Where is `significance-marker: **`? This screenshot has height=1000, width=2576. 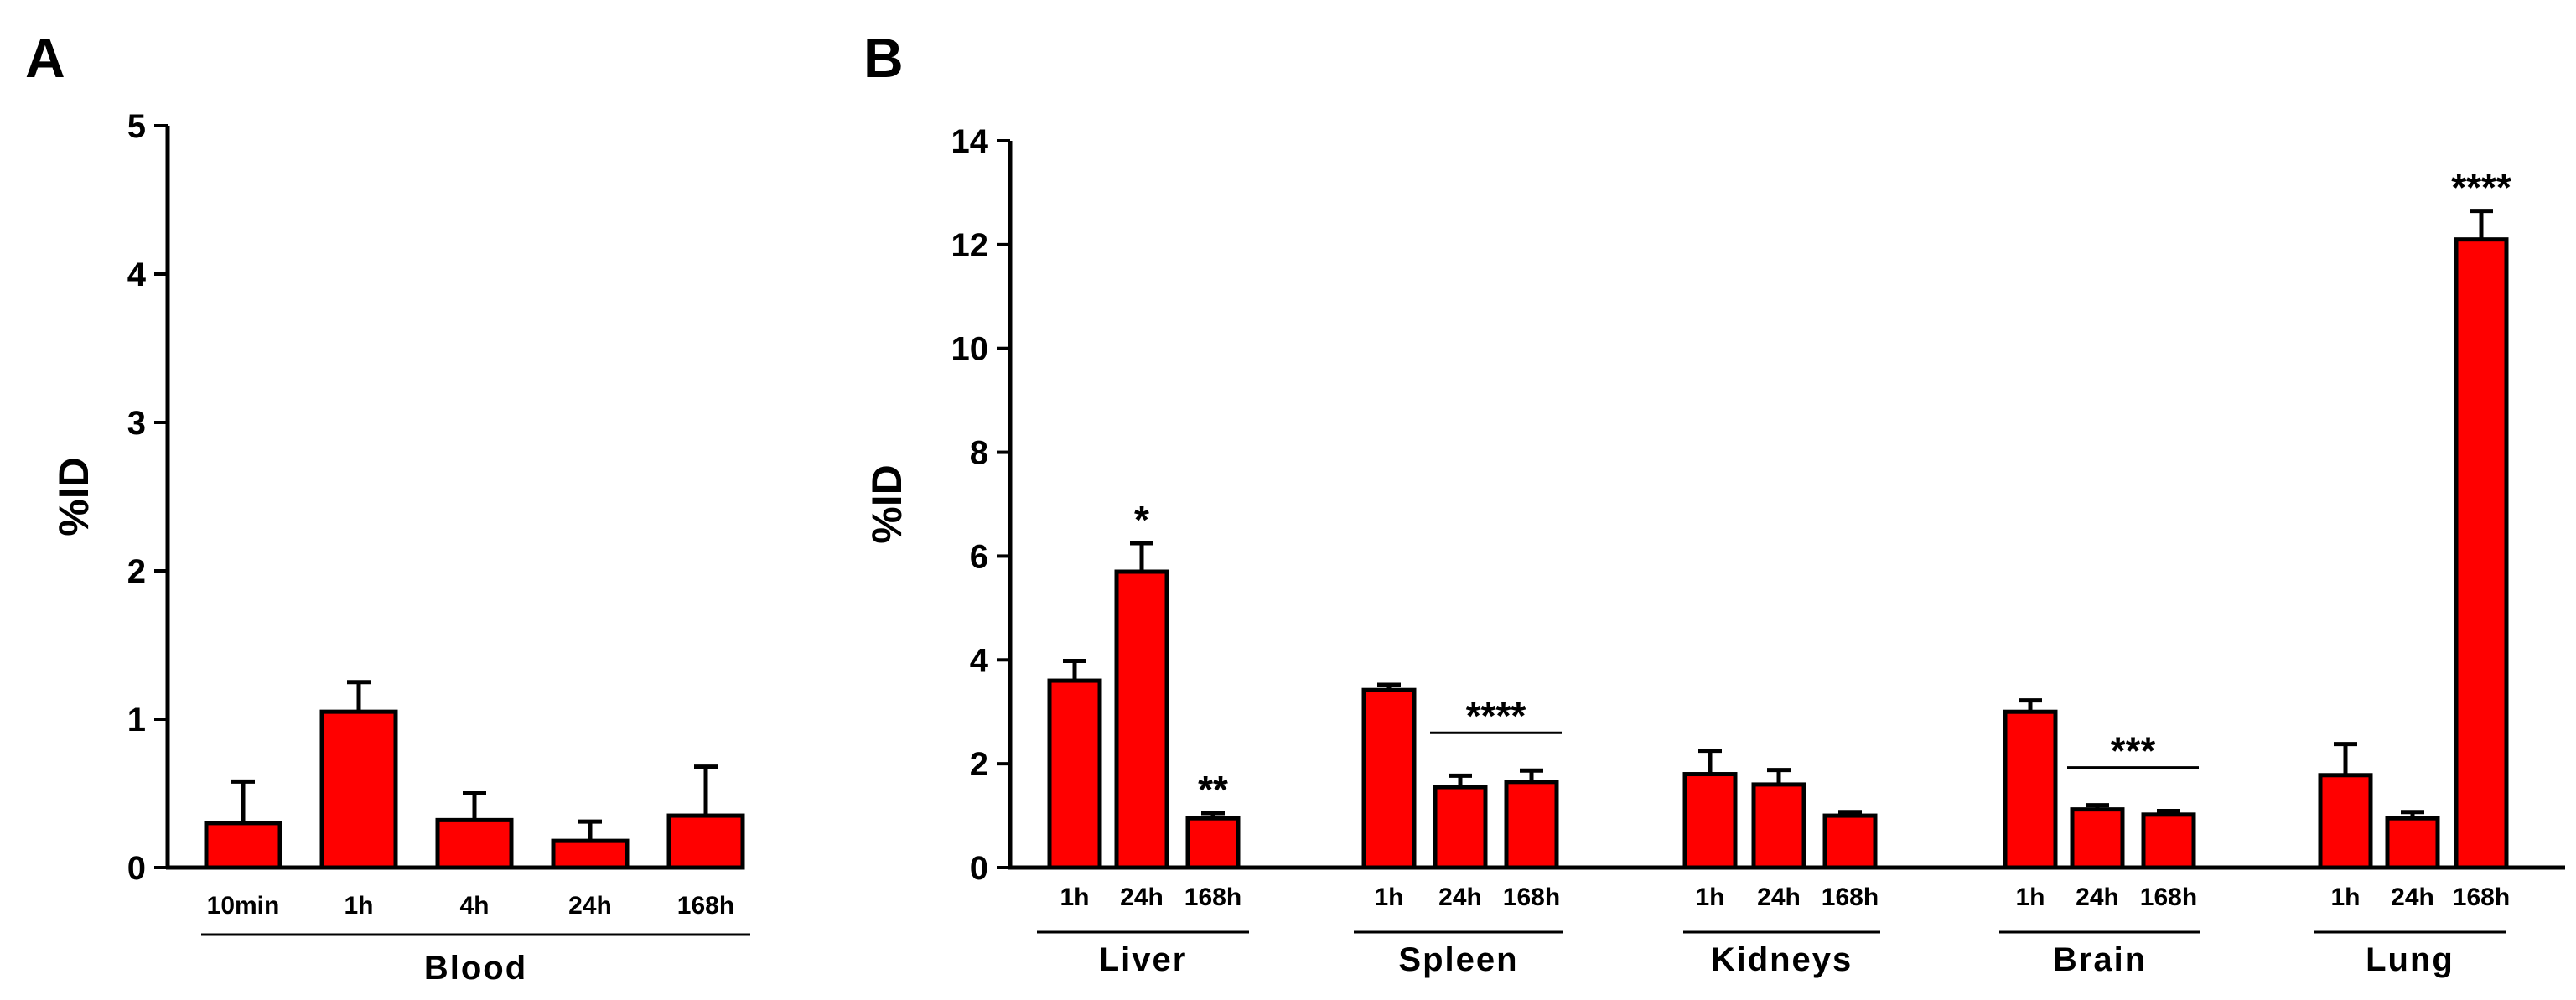
significance-marker: ** is located at coordinates (1213, 789).